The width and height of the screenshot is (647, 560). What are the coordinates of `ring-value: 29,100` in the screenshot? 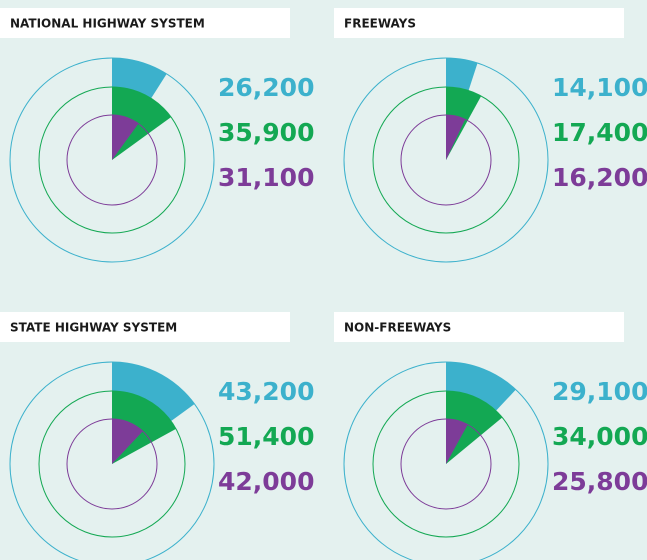 It's located at (599, 391).